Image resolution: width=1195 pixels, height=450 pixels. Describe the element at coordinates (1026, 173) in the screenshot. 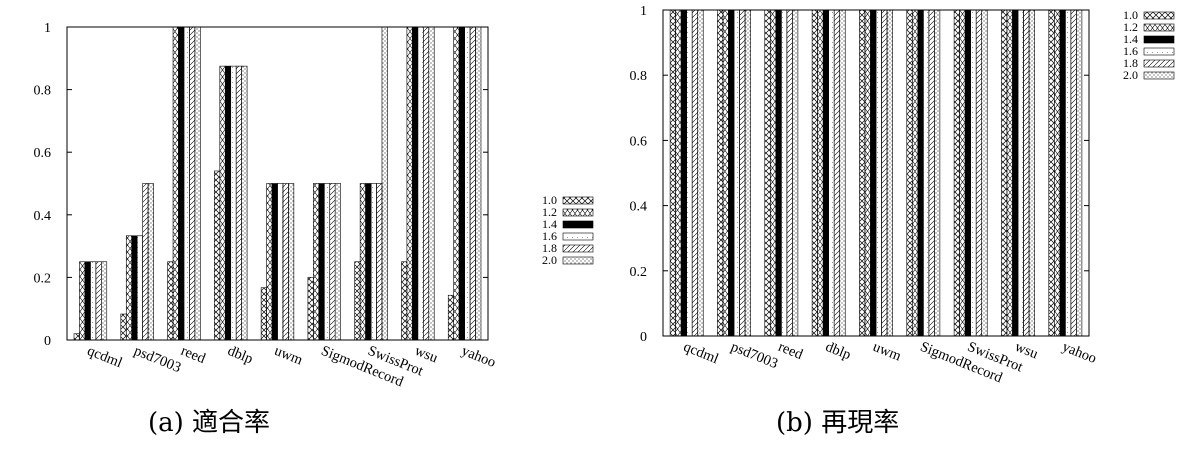

I see `bar-wsu-1.8` at that location.